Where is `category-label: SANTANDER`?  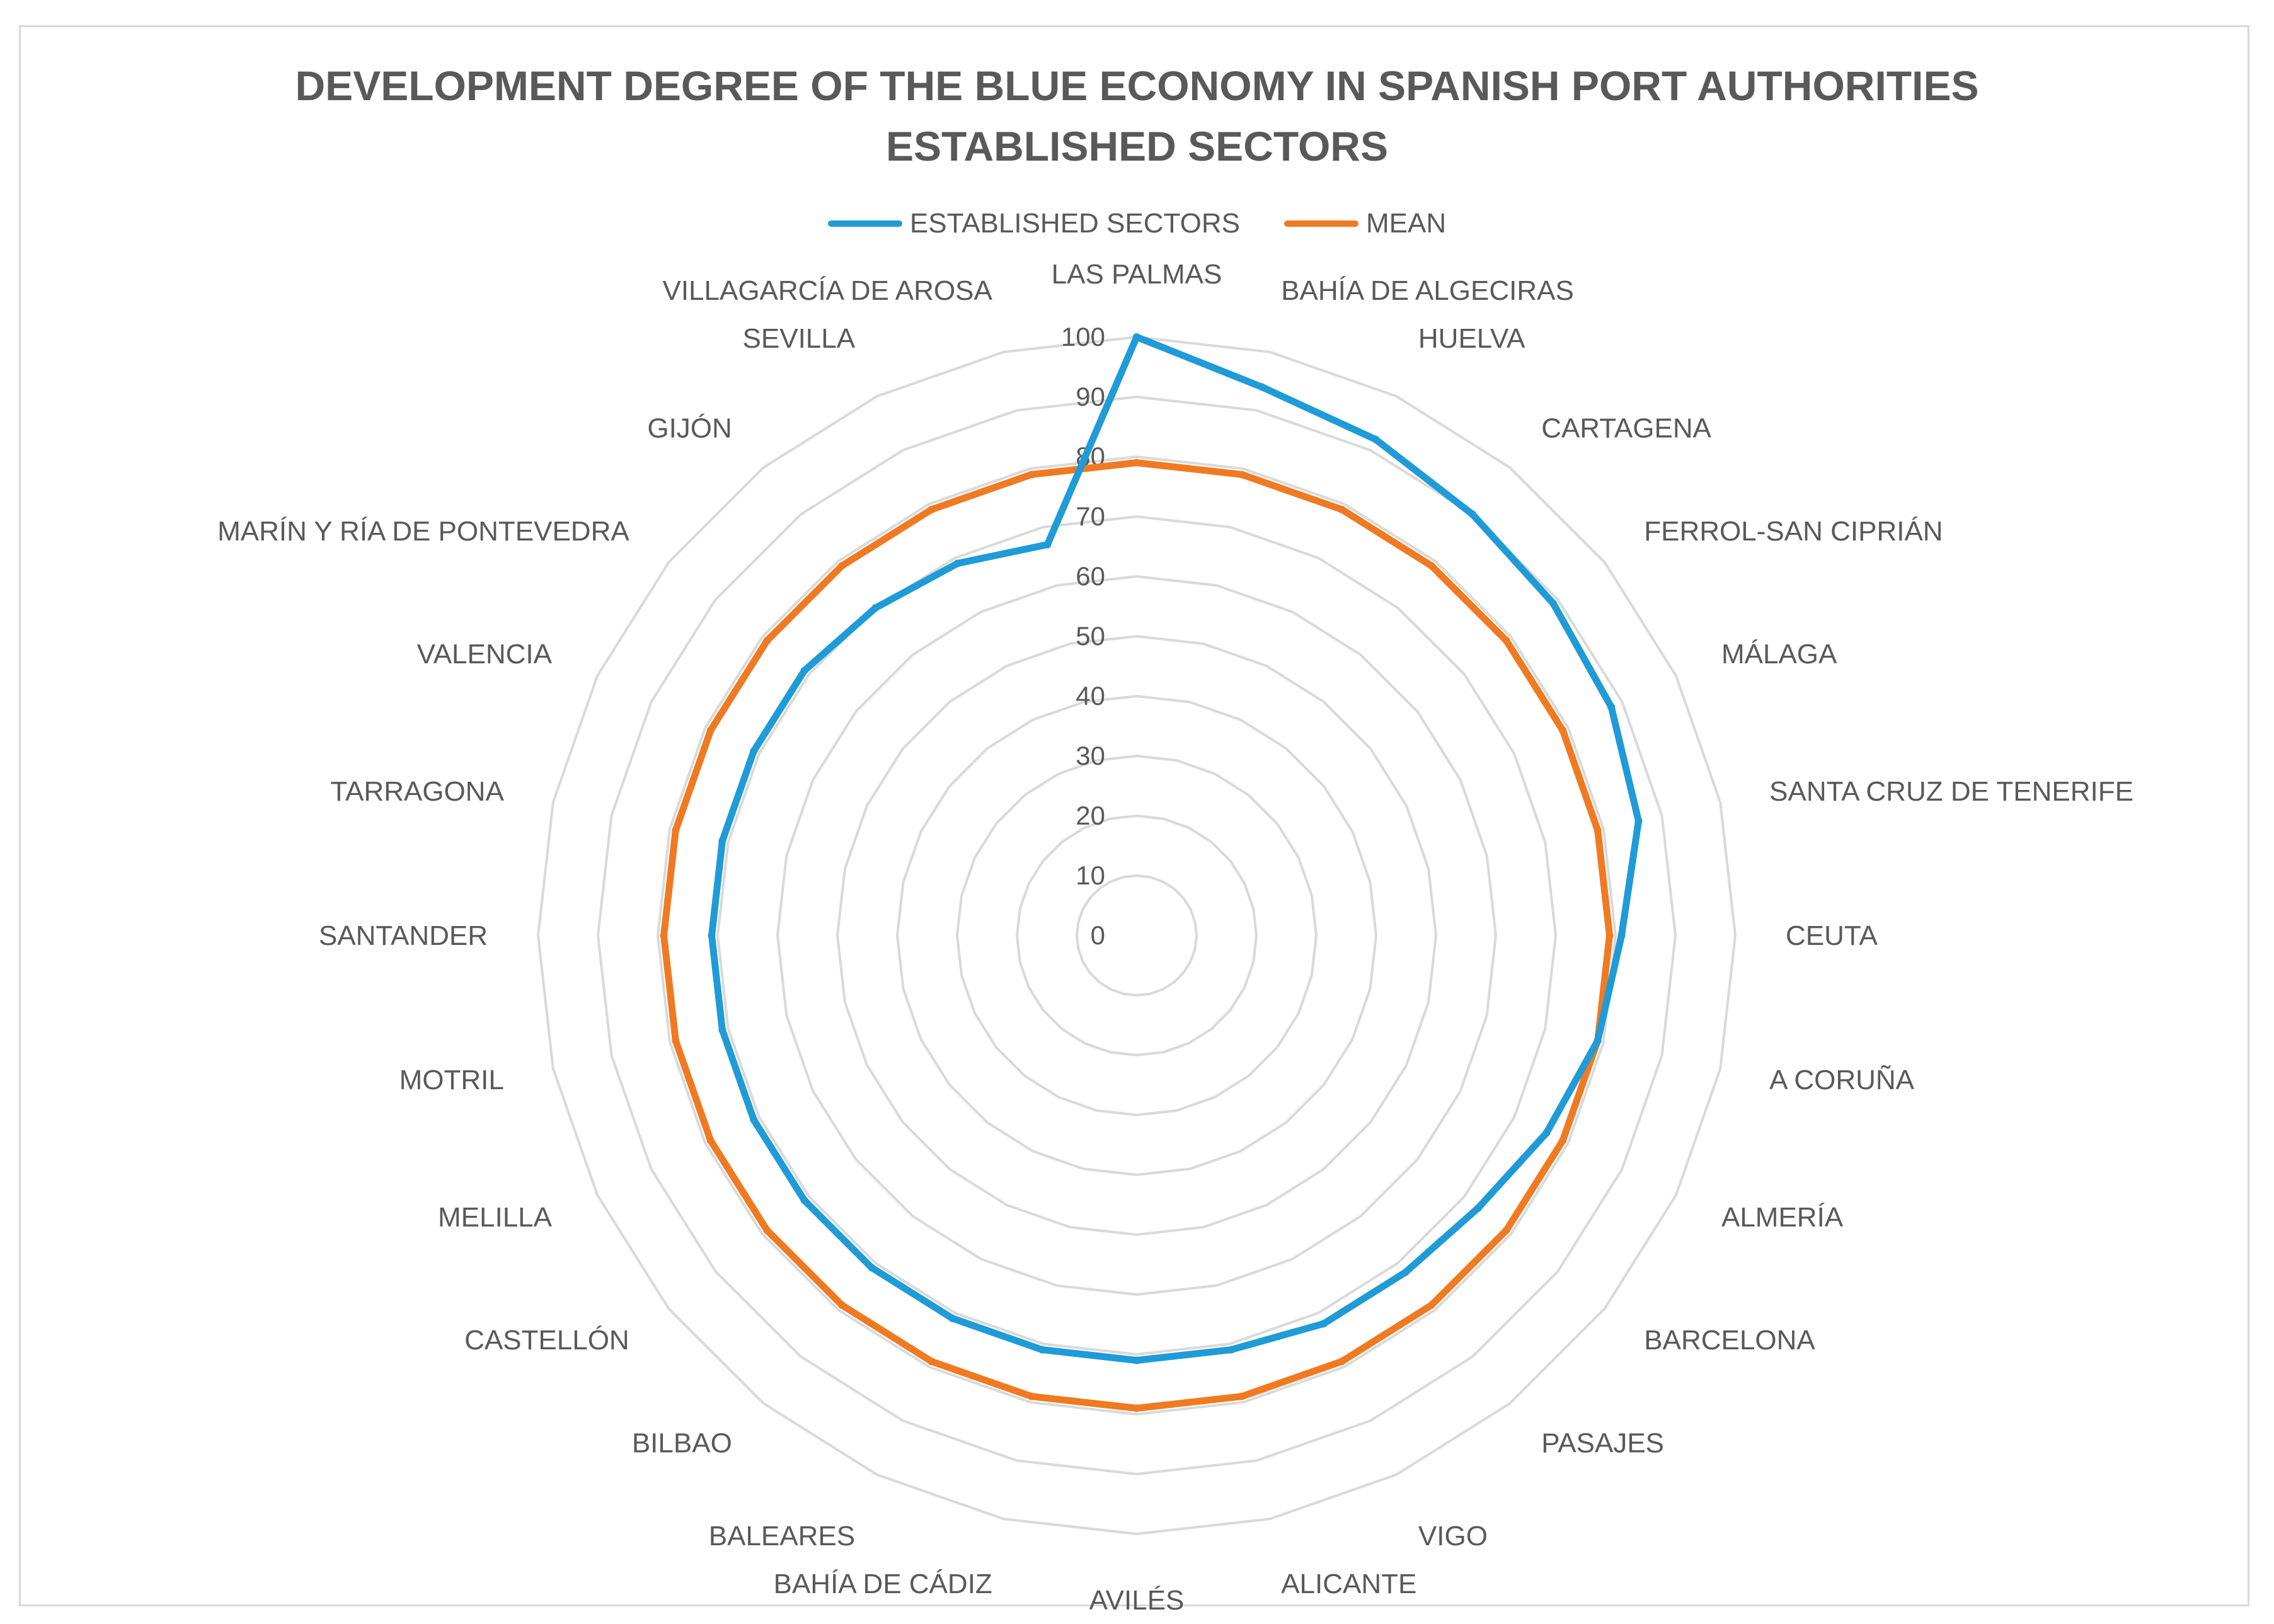 category-label: SANTANDER is located at coordinates (403, 936).